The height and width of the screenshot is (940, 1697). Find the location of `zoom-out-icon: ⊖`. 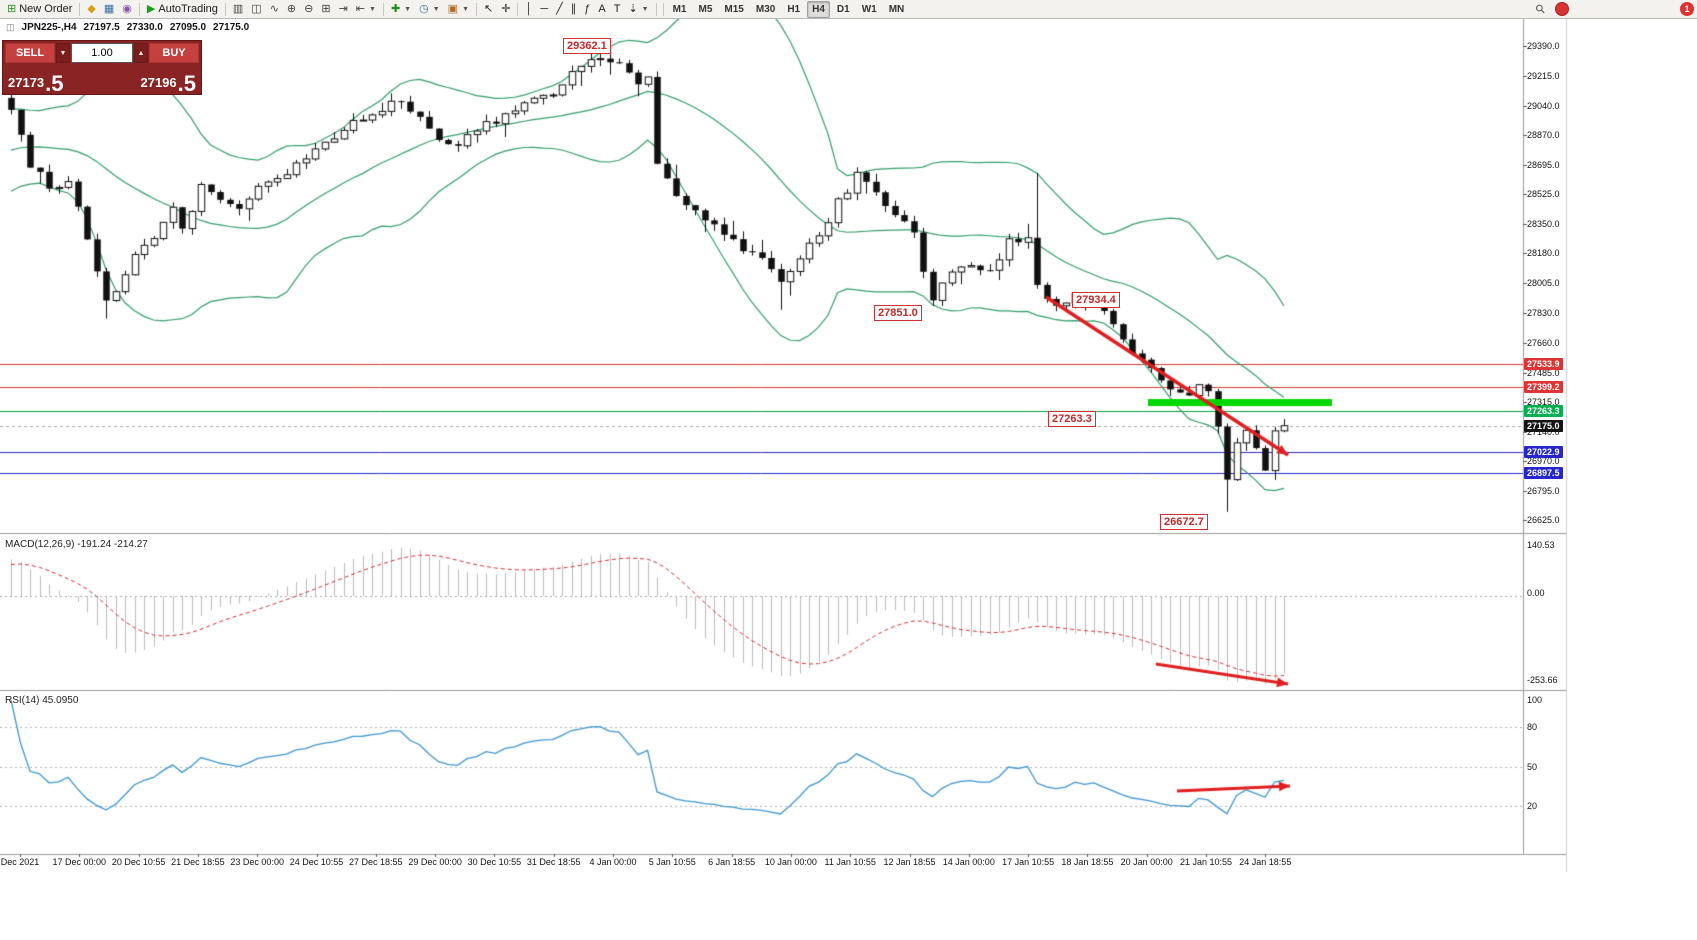

zoom-out-icon: ⊖ is located at coordinates (309, 8).